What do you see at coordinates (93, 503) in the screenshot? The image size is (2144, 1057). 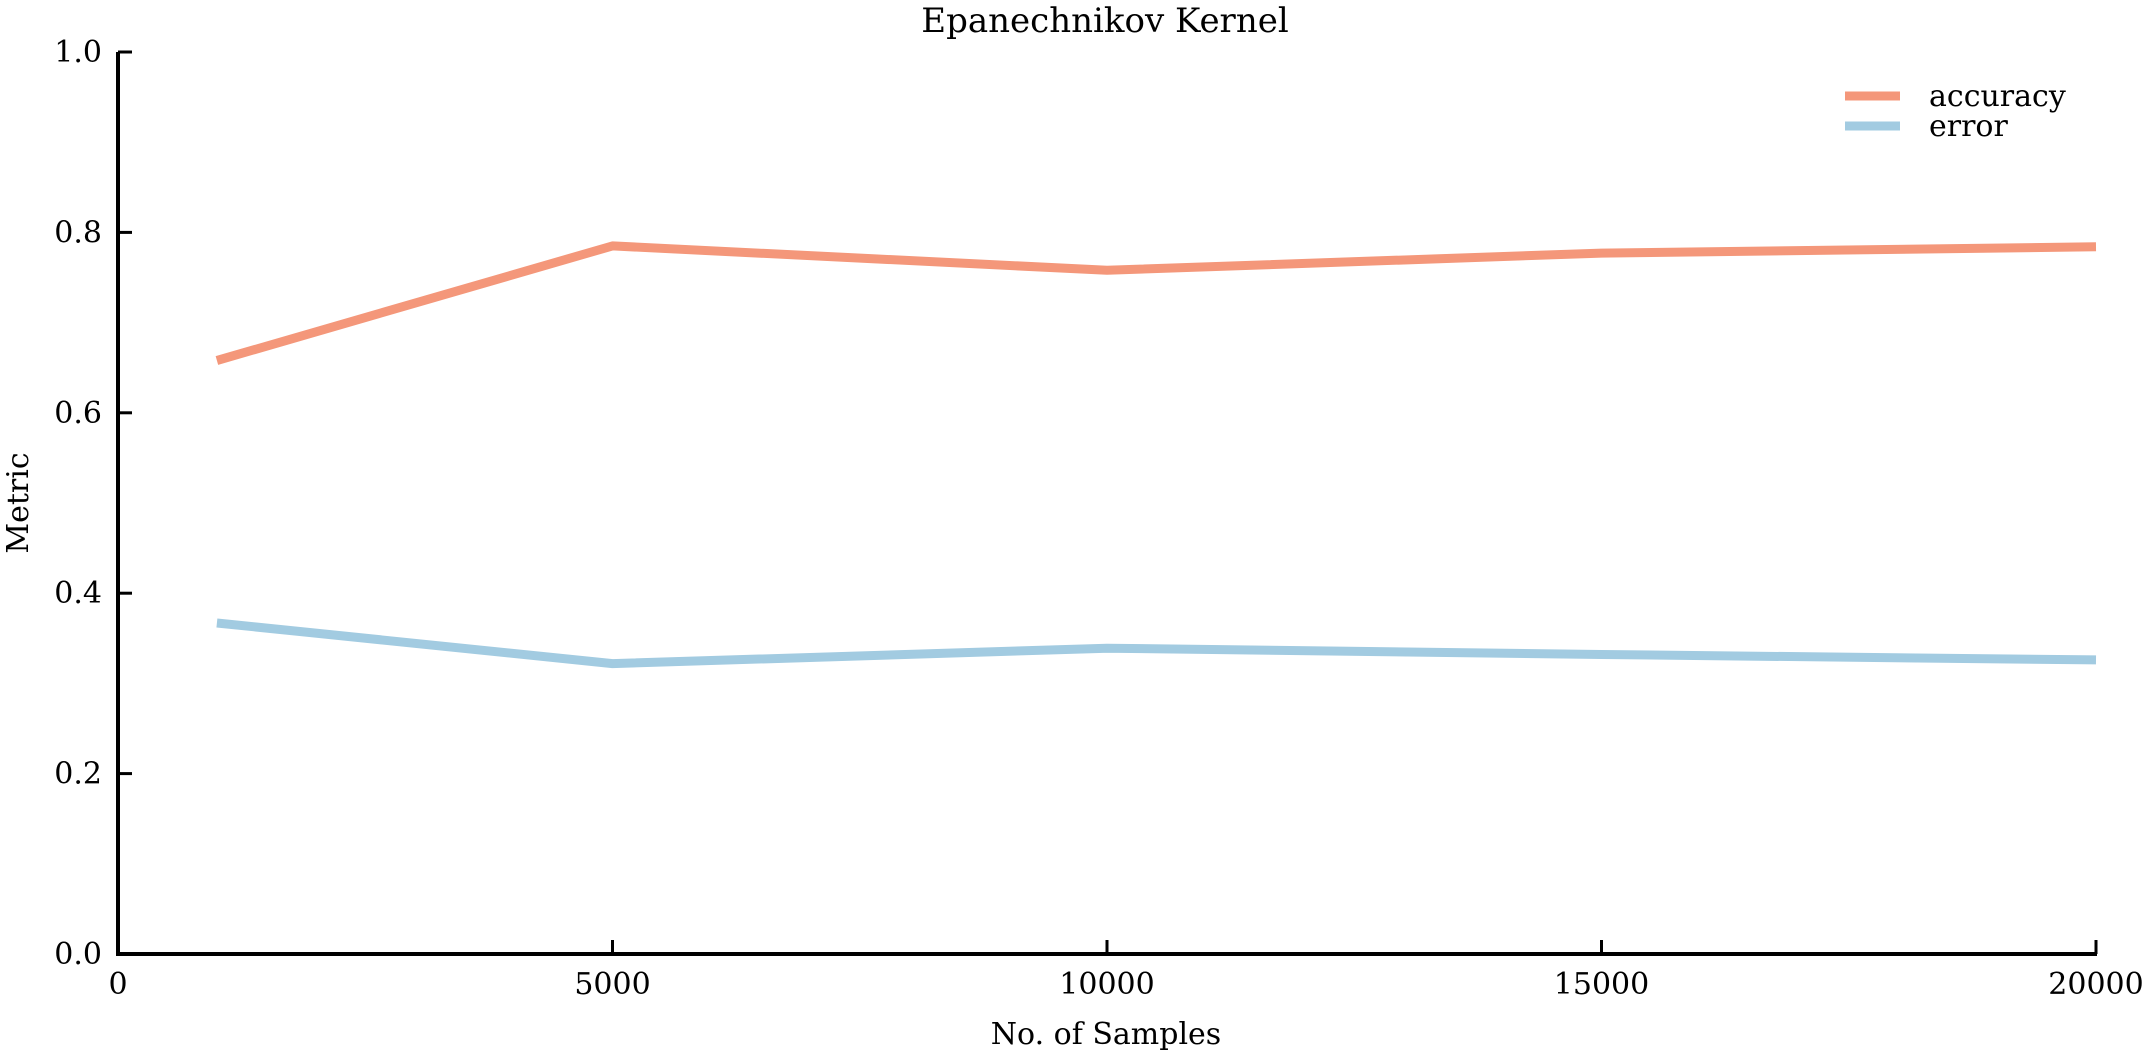 I see `y-ticks: 0.0 0.2 0.4 0.6 0.8 1.0` at bounding box center [93, 503].